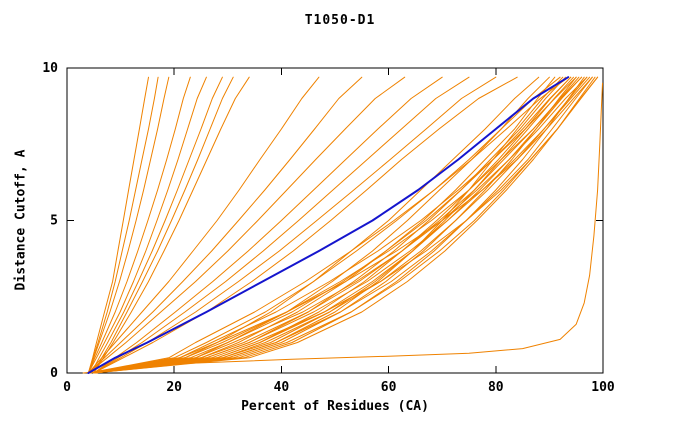 The image size is (680, 440). I want to click on x-tick-label: 40, so click(282, 387).